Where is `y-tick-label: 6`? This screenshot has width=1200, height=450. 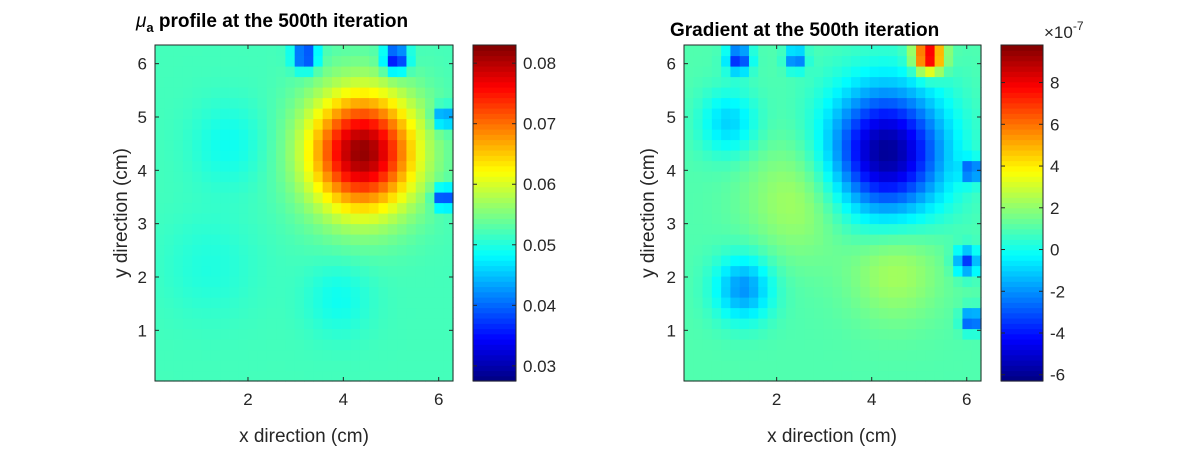 y-tick-label: 6 is located at coordinates (671, 64).